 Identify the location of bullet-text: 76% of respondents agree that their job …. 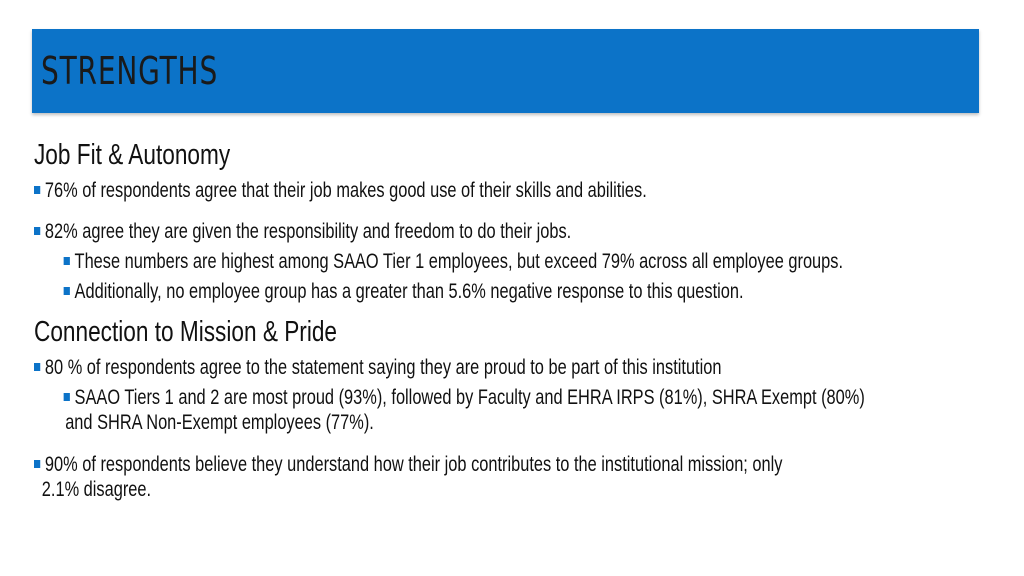
(345, 190).